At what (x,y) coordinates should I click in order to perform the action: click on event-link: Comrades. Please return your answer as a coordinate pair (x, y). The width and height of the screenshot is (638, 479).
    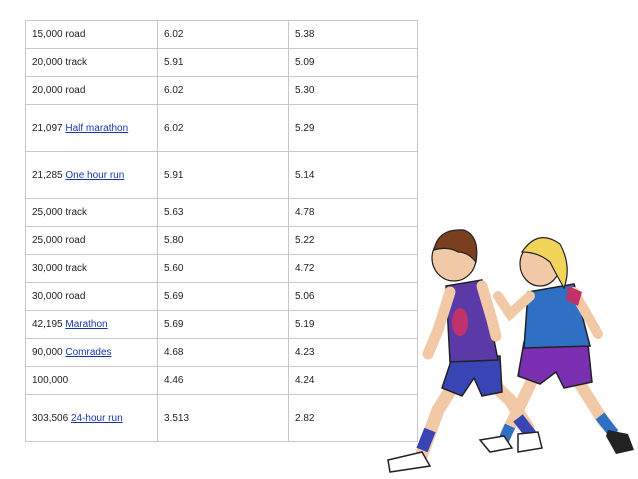
    Looking at the image, I should click on (88, 352).